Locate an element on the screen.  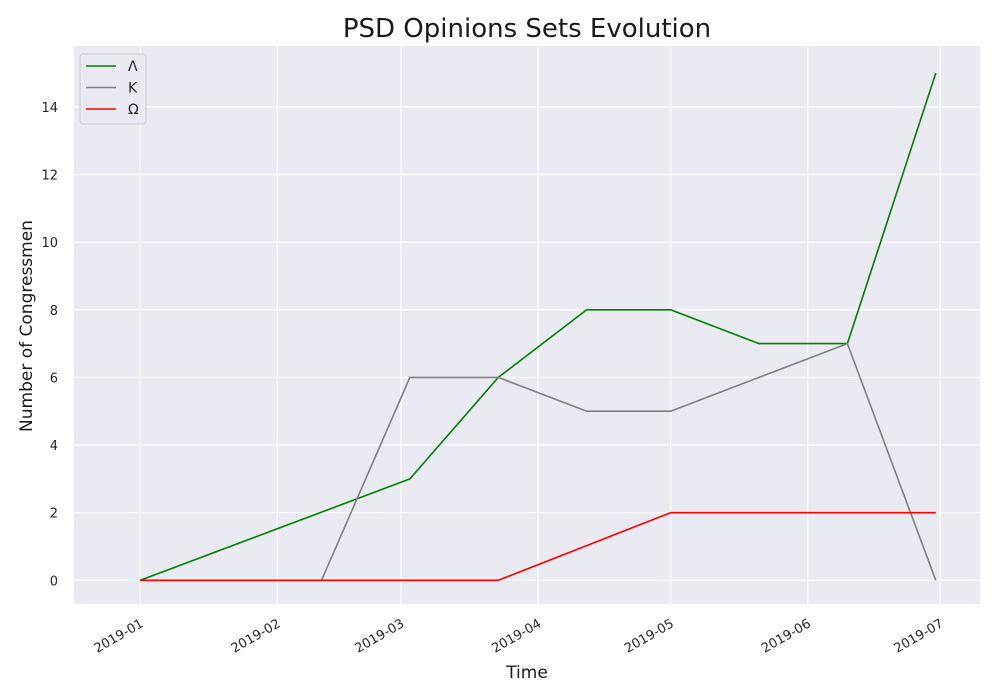
chart-title: PSD Opinions Sets Evolution is located at coordinates (527, 29).